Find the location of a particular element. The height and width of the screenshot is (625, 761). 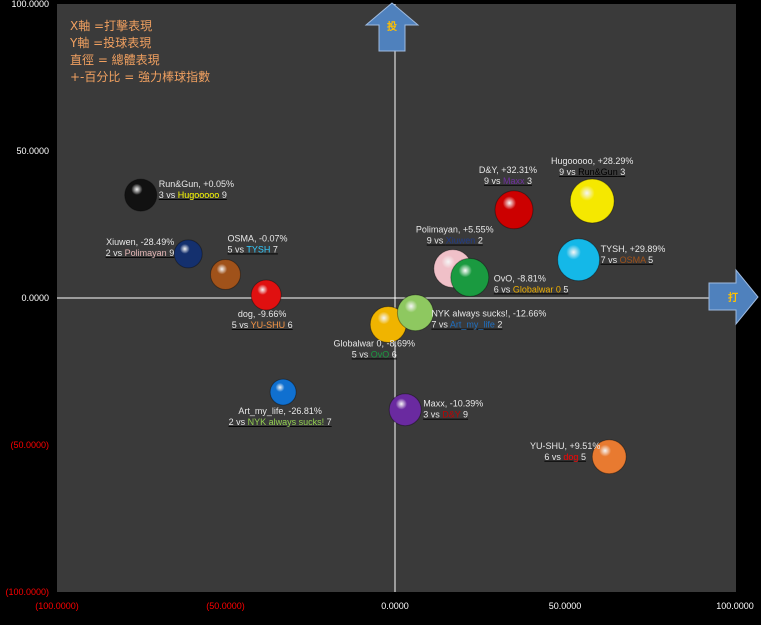

y-tick-label: (100.0000) is located at coordinates (27, 592).